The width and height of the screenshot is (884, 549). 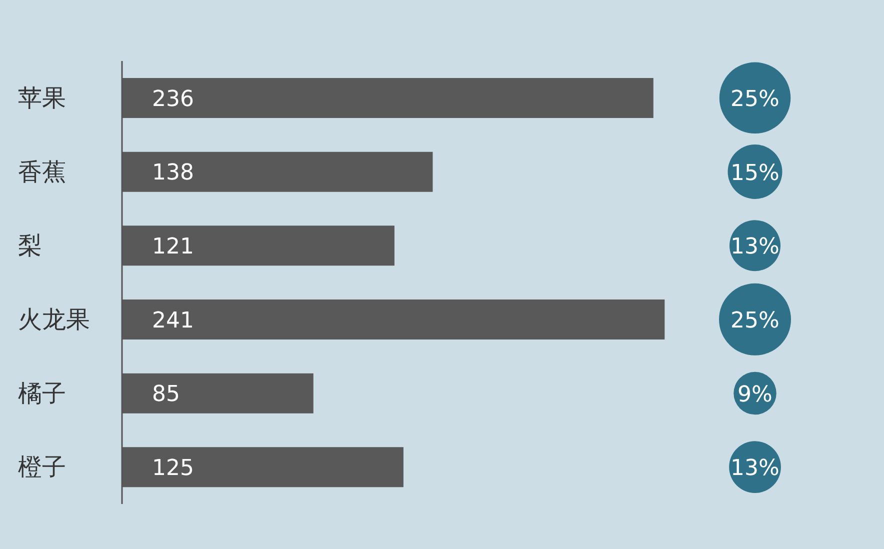 I want to click on data-label: 236, so click(x=173, y=99).